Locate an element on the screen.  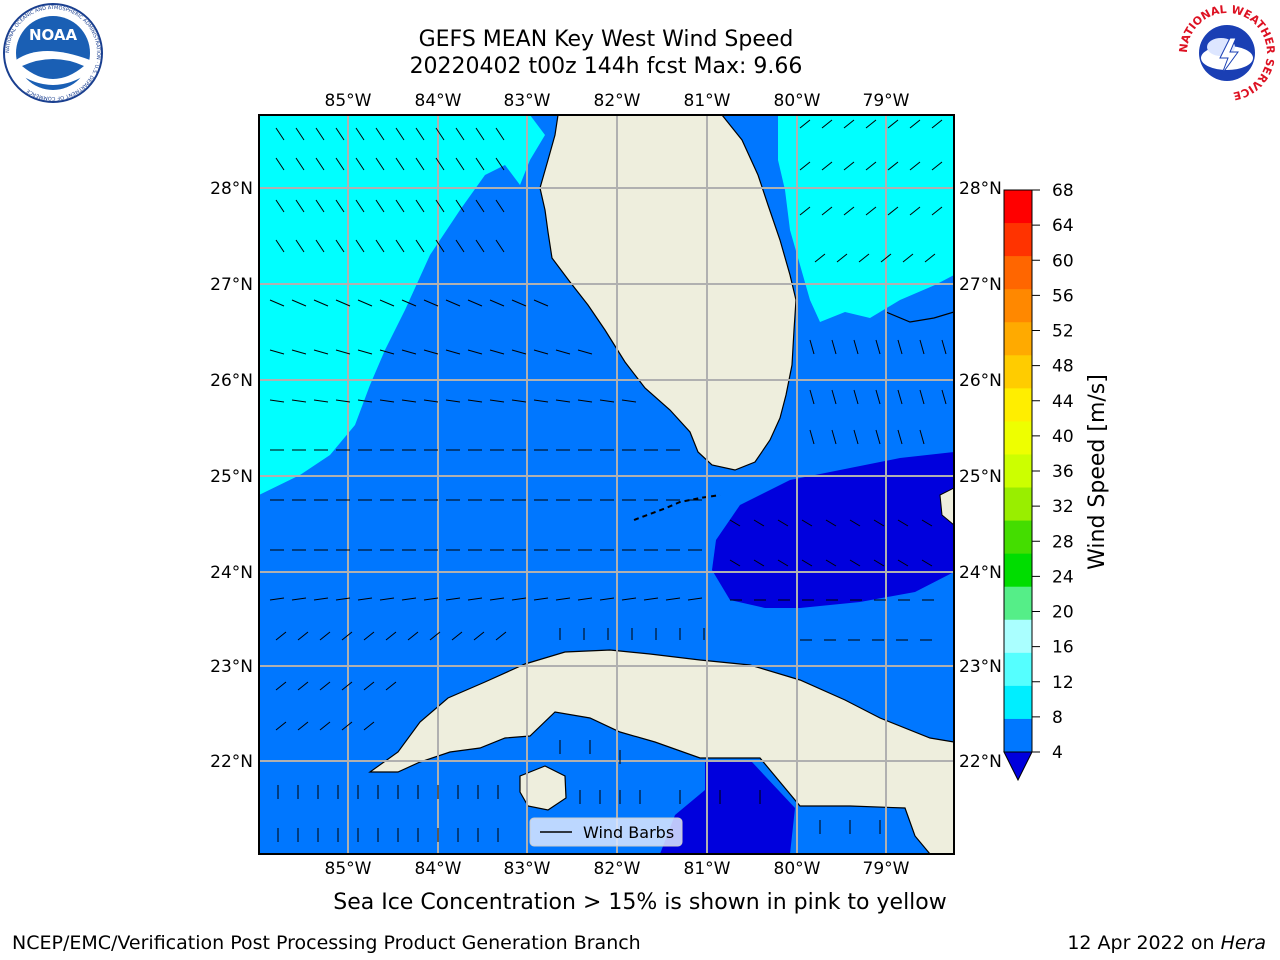
lat-labels-left: 28°N 27°N 26°N 25°N 24°N 23°N 22°N is located at coordinates (231, 475).